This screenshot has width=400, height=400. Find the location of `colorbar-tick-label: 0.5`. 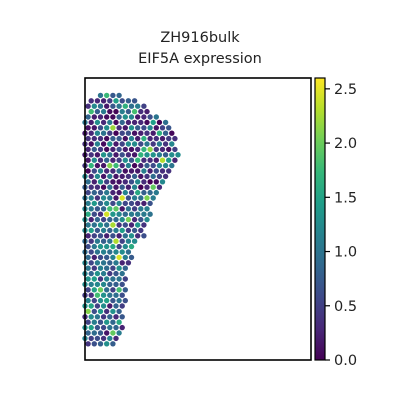

colorbar-tick-label: 0.5 is located at coordinates (345, 307).